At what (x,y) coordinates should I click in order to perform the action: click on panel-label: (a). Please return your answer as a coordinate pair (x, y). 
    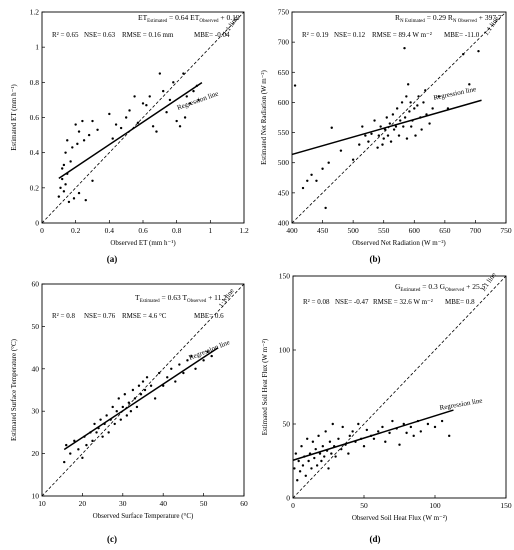
    Looking at the image, I should click on (112, 259).